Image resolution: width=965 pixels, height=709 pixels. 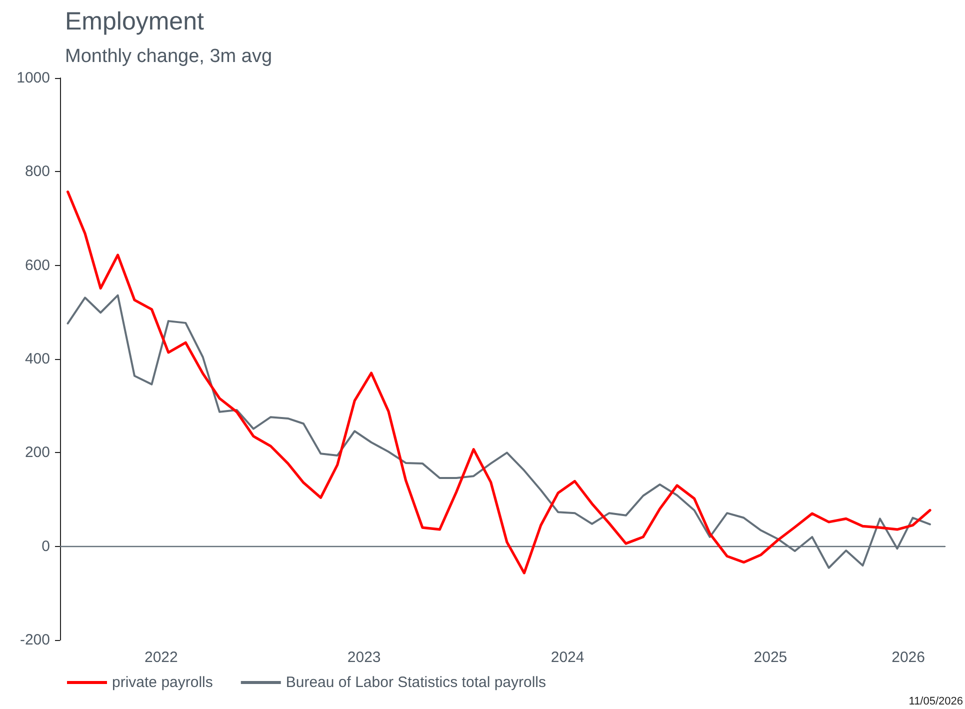 I want to click on legend-label: private payrolls, so click(x=162, y=682).